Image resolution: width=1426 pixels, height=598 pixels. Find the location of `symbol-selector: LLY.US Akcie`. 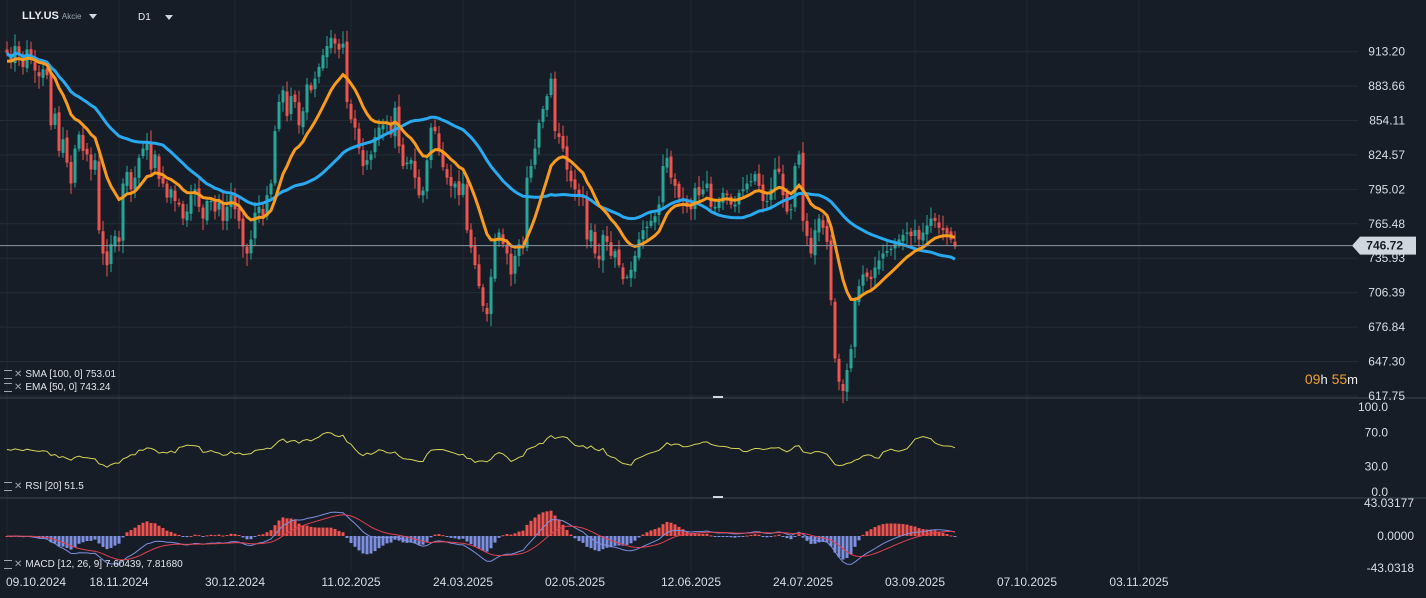

symbol-selector: LLY.US Akcie is located at coordinates (60, 16).